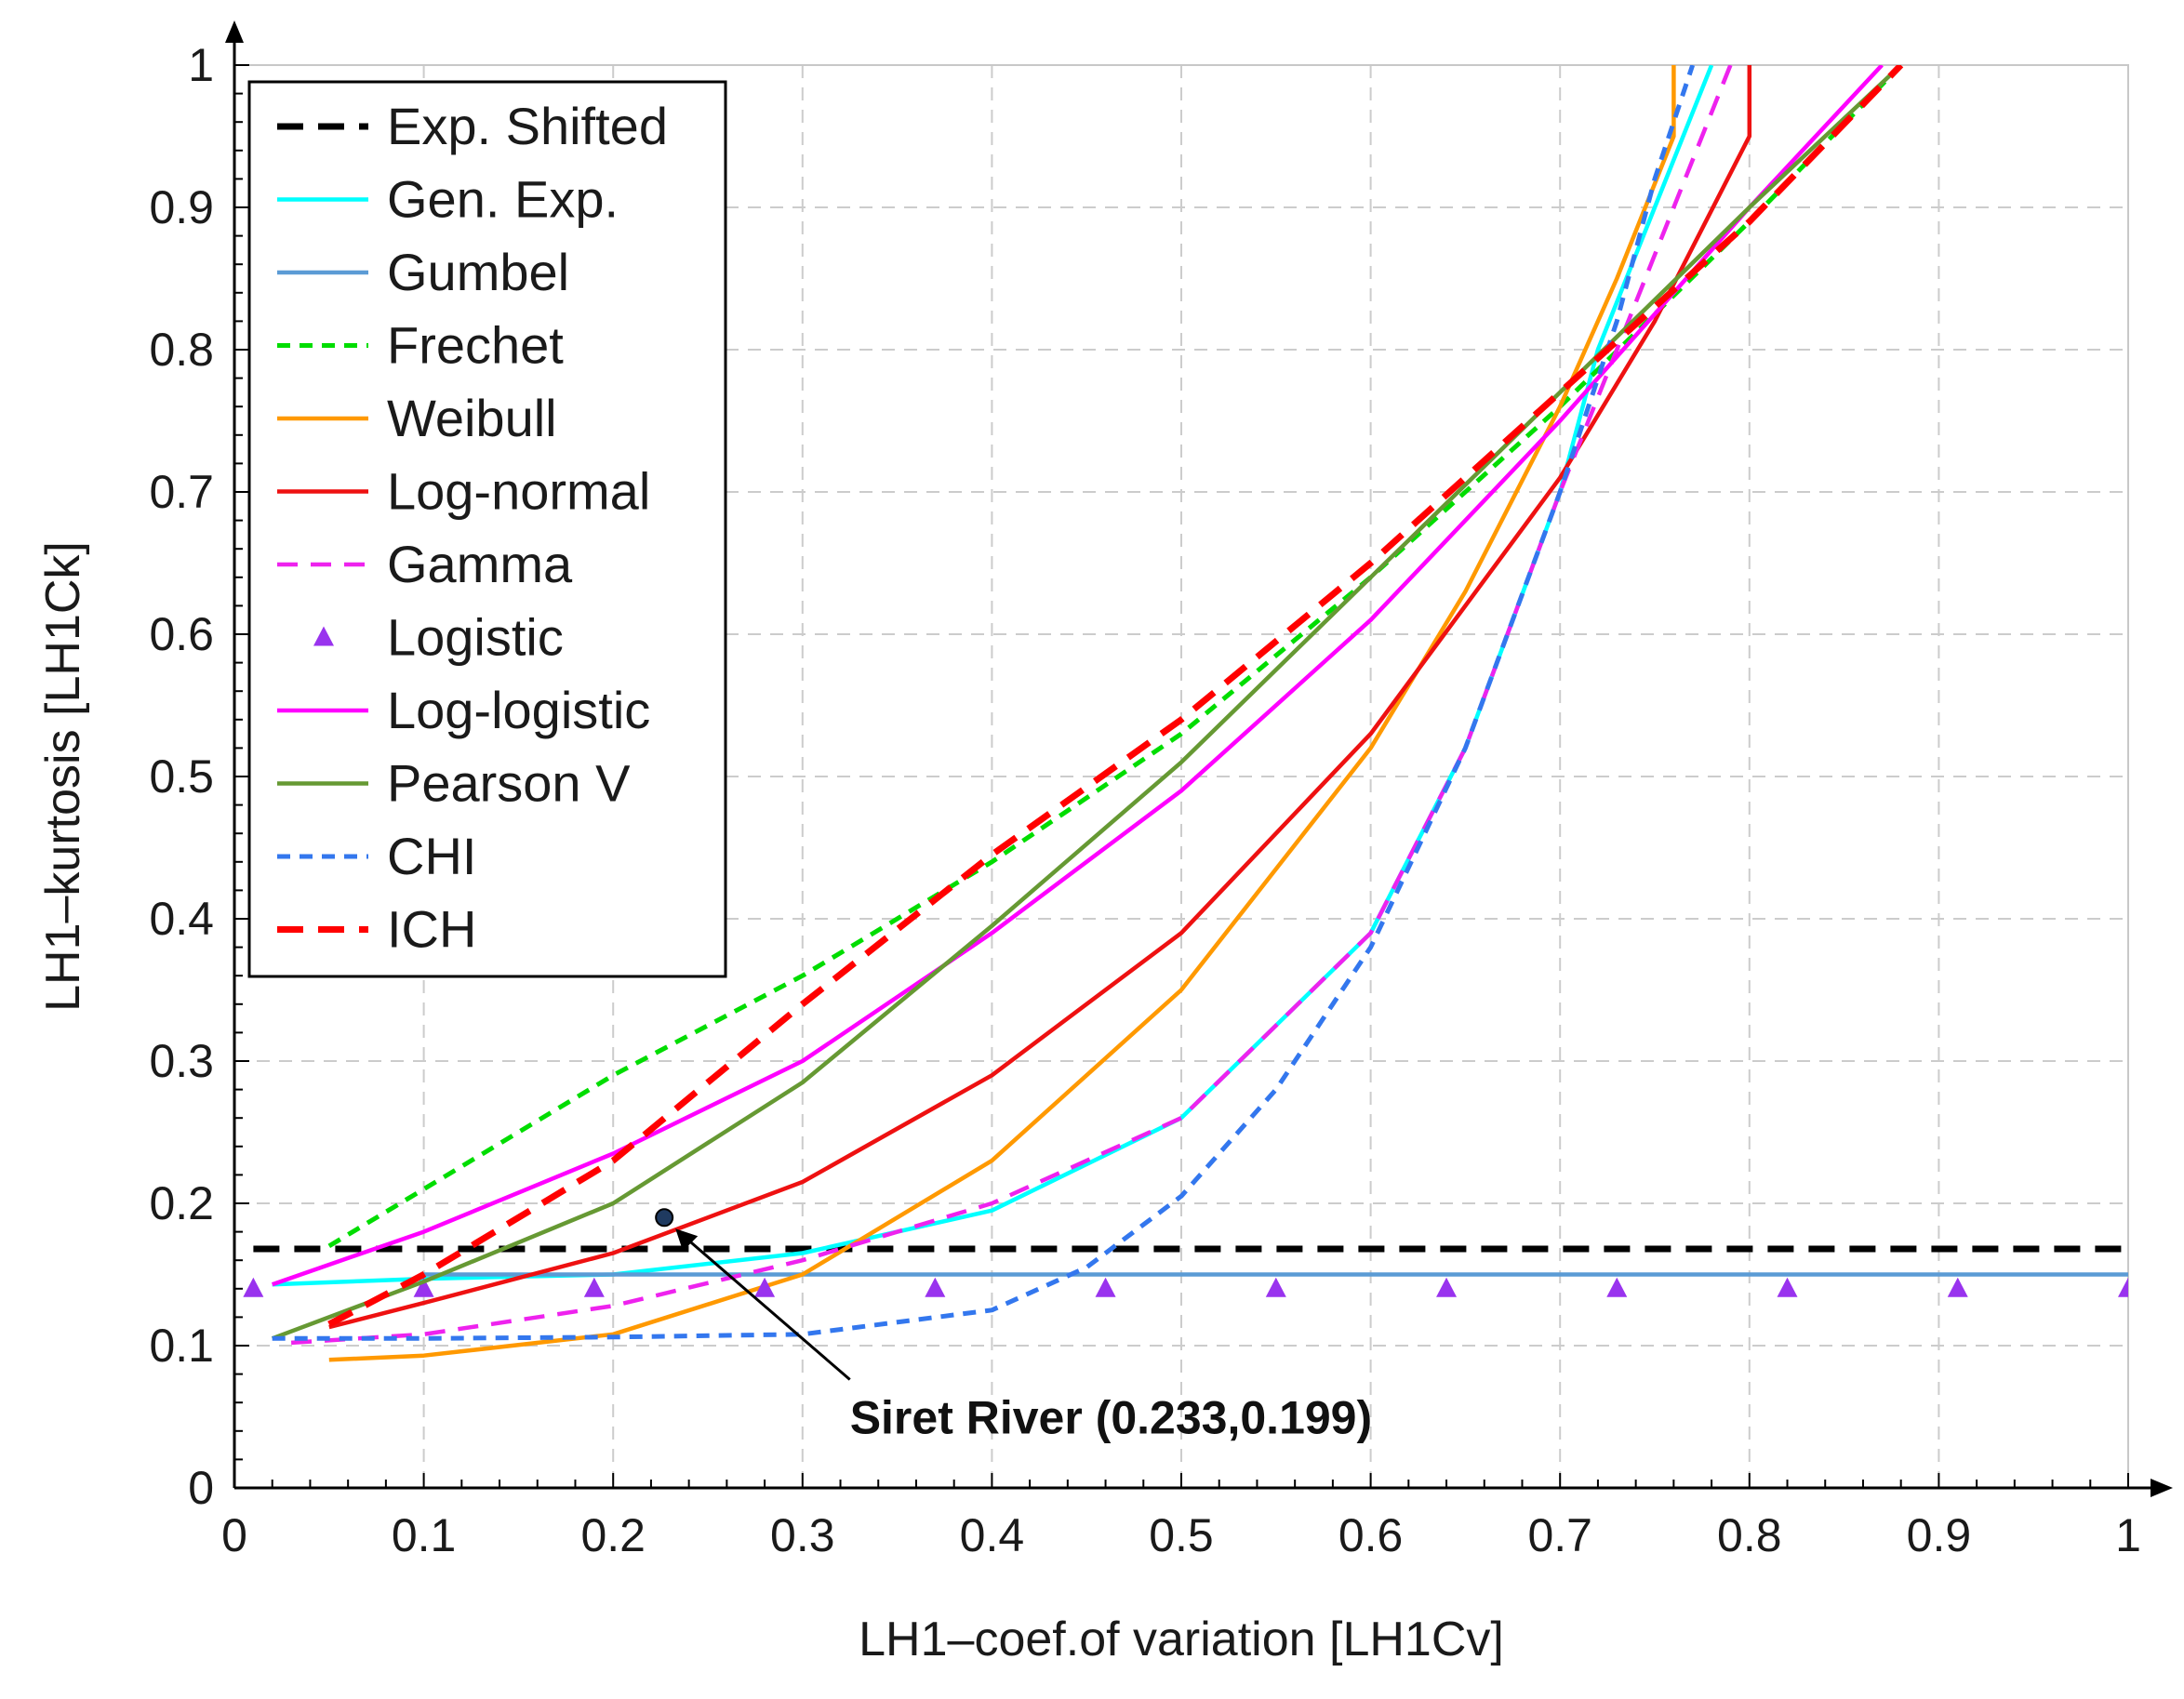 The width and height of the screenshot is (2184, 1699). What do you see at coordinates (431, 929) in the screenshot?
I see `legend-label: ICH` at bounding box center [431, 929].